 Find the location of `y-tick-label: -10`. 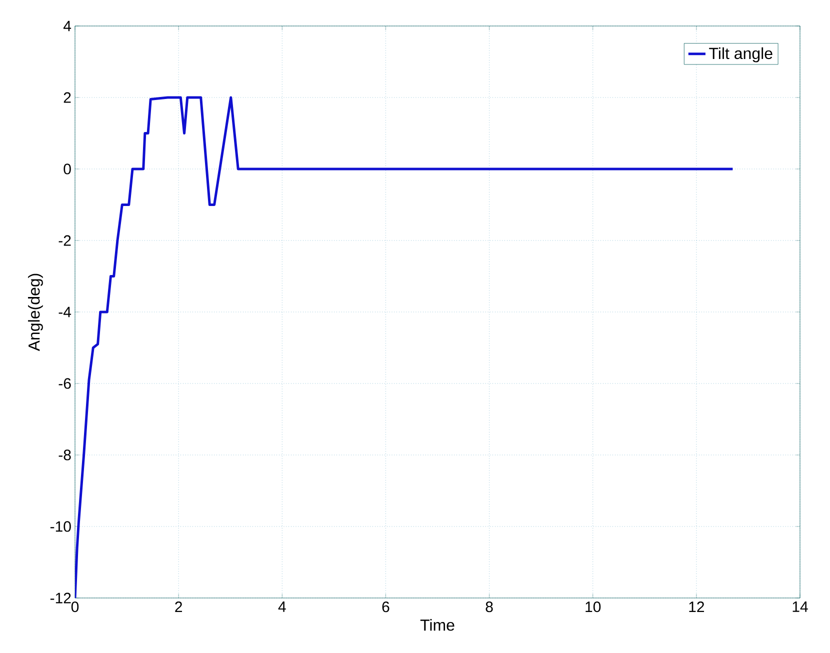

y-tick-label: -10 is located at coordinates (60, 526).